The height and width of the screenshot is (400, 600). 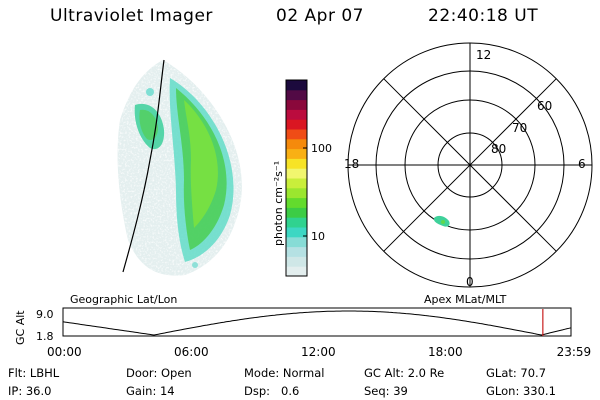 What do you see at coordinates (45, 314) in the screenshot?
I see `y-tick-9: 9.0` at bounding box center [45, 314].